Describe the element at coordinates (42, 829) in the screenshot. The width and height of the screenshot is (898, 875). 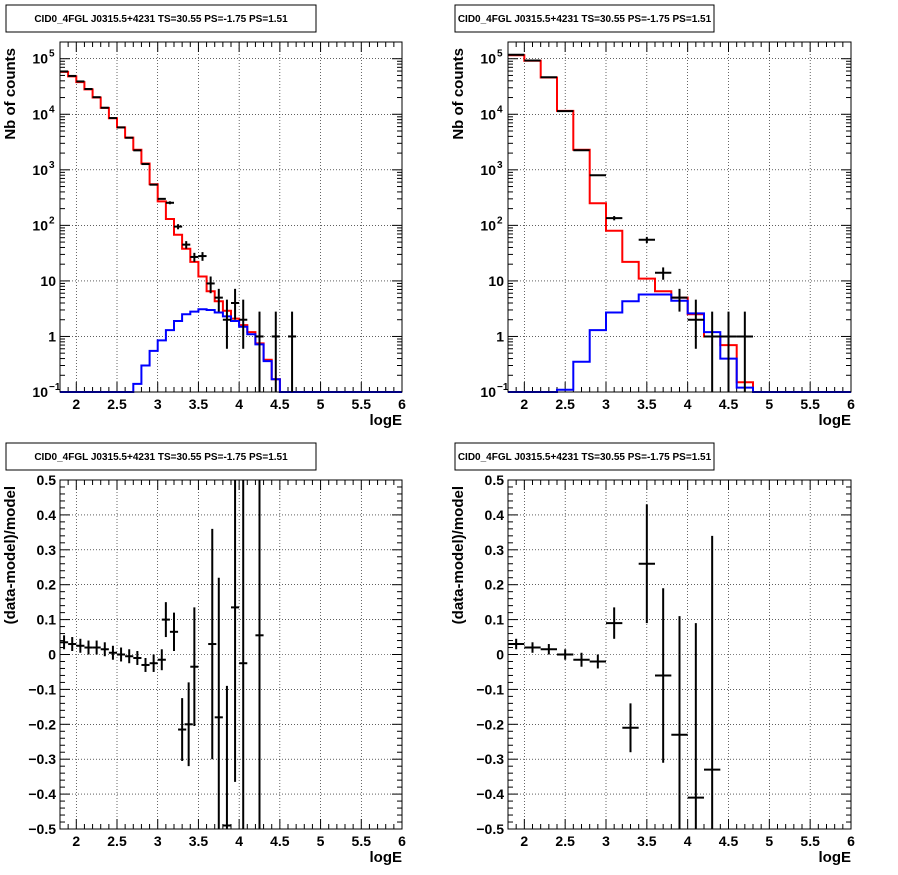
I see `y-tick-label: −0.5` at that location.